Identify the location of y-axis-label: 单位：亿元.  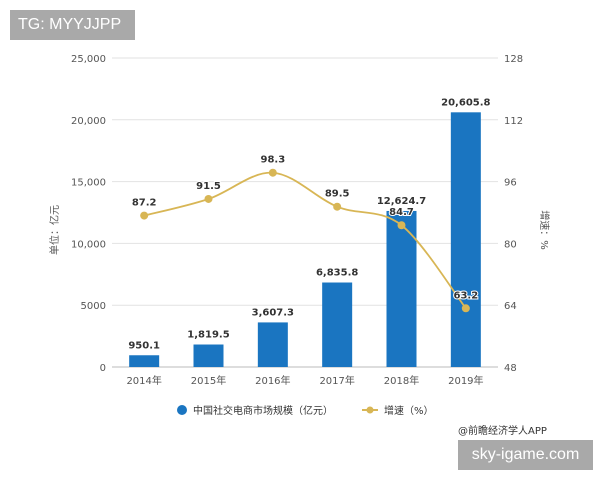
(54, 230).